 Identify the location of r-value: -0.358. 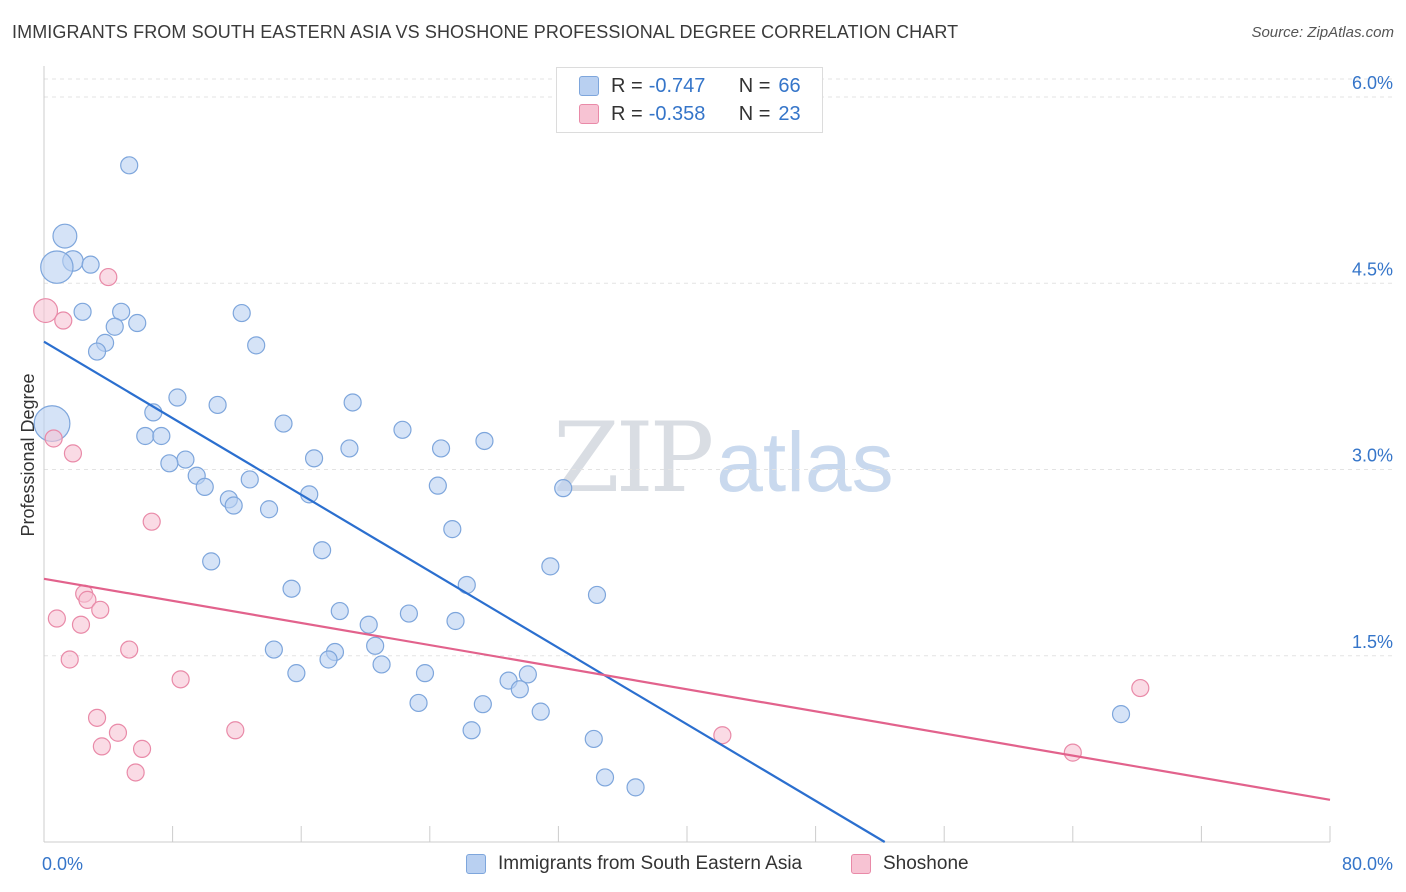
(677, 113).